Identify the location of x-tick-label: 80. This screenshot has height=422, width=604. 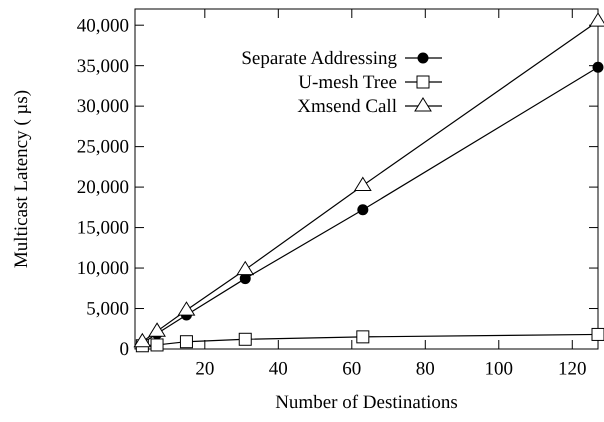
(425, 369).